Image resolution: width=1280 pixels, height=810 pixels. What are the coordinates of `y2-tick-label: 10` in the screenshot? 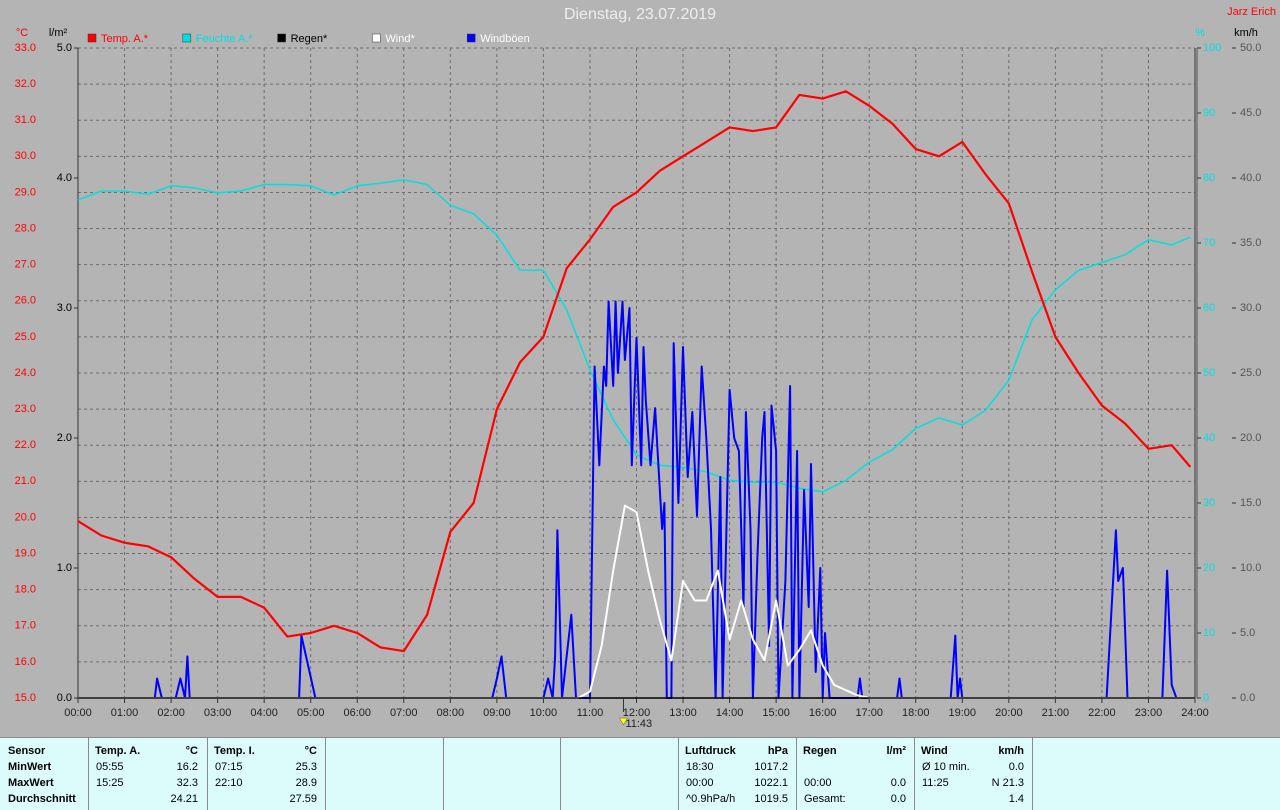 It's located at (1209, 633).